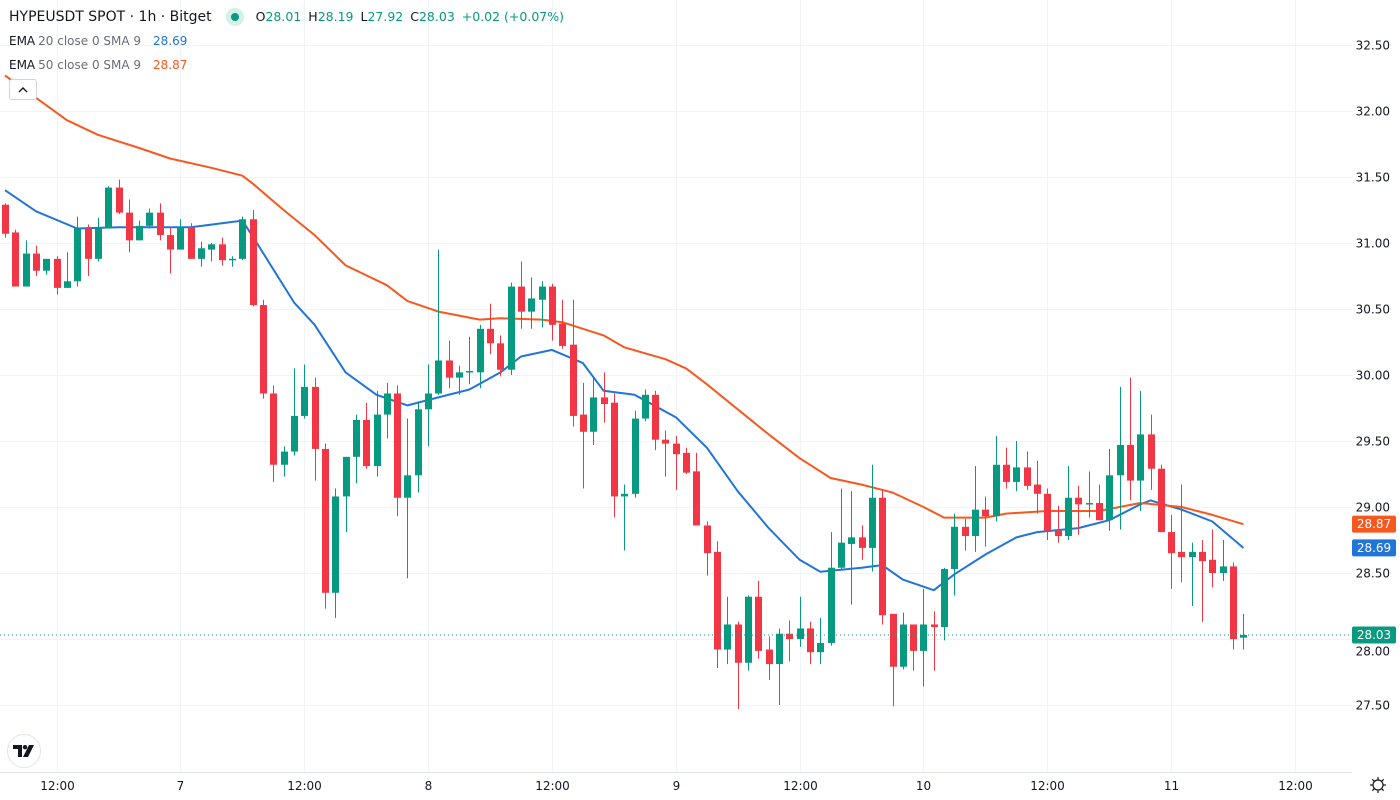  Describe the element at coordinates (1373, 112) in the screenshot. I see `price-tick-label: 32.00` at that location.